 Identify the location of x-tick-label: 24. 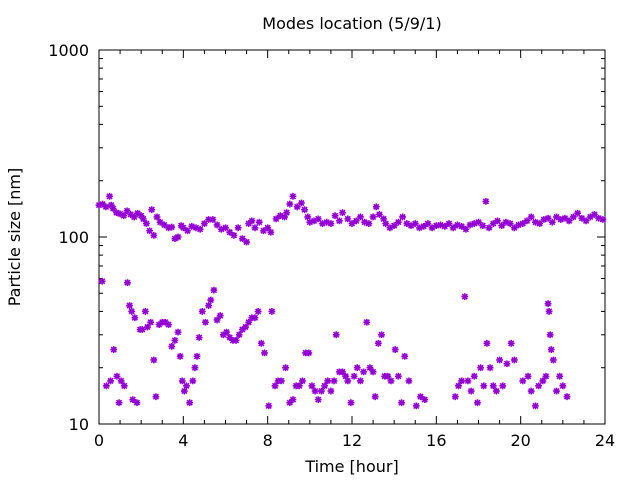
(605, 440).